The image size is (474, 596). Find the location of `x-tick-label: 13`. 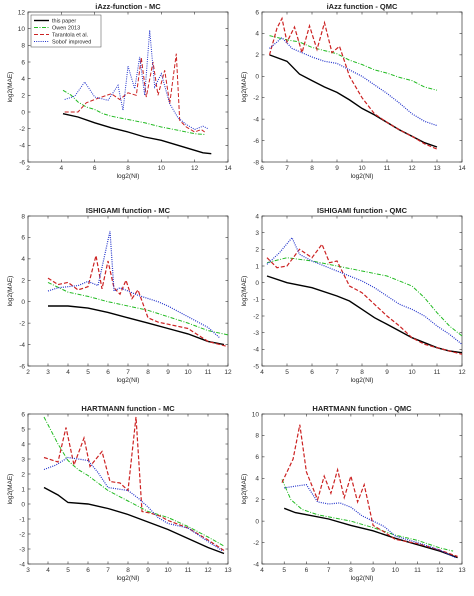

x-tick-label: 13 is located at coordinates (462, 570).